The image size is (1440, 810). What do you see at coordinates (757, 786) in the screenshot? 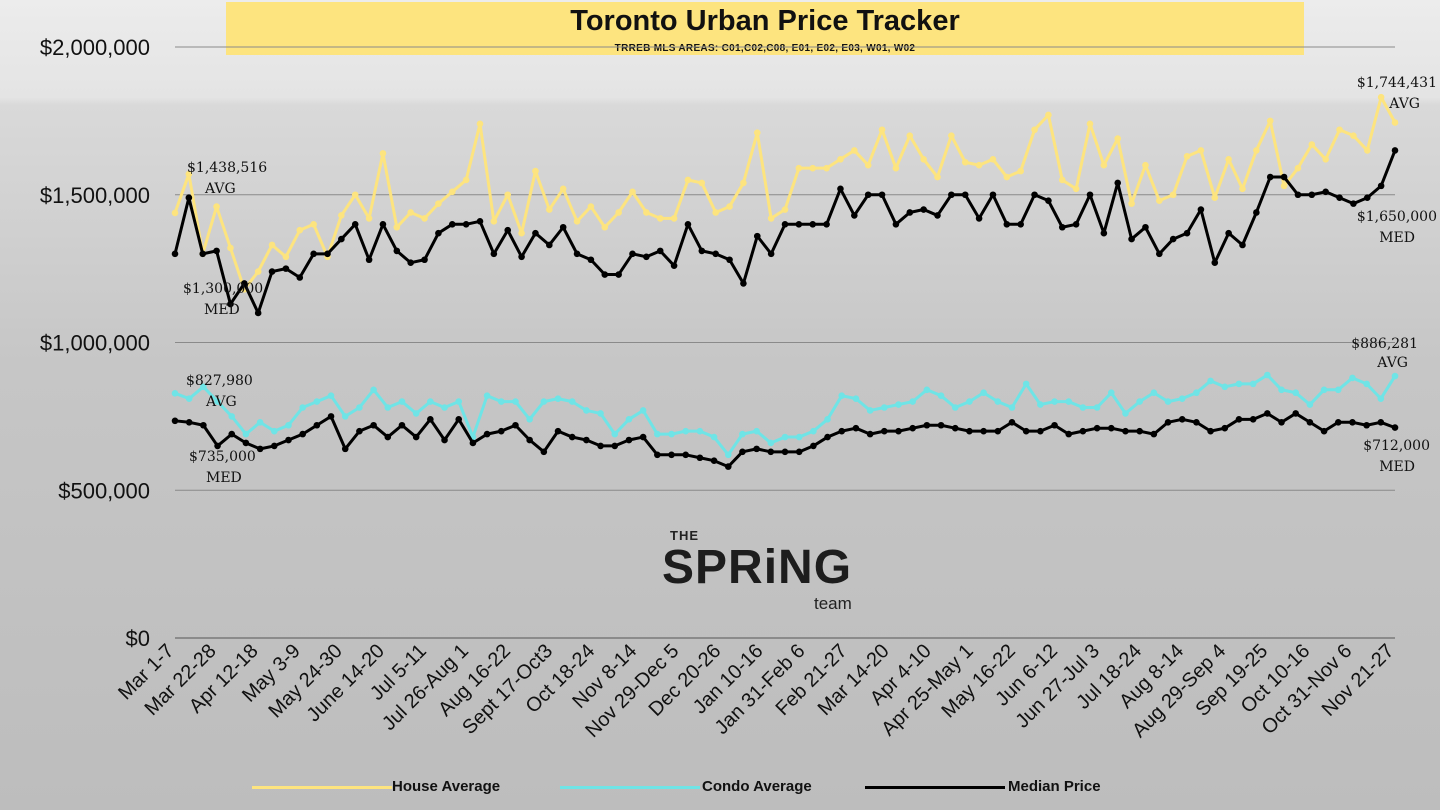
I see `legend-label-condo: Condo Average` at bounding box center [757, 786].